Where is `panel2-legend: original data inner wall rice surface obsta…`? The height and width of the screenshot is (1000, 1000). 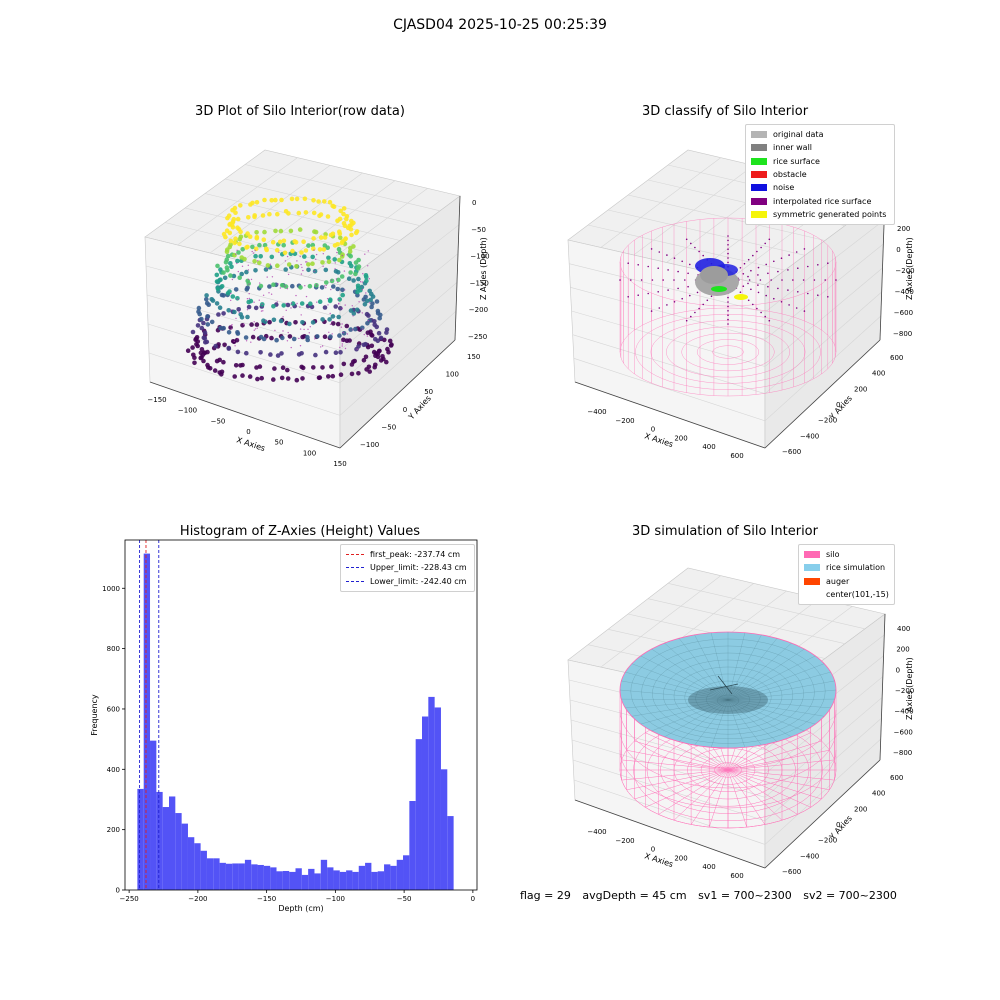
panel2-legend: original data inner wall rice surface obsta… is located at coordinates (820, 175).